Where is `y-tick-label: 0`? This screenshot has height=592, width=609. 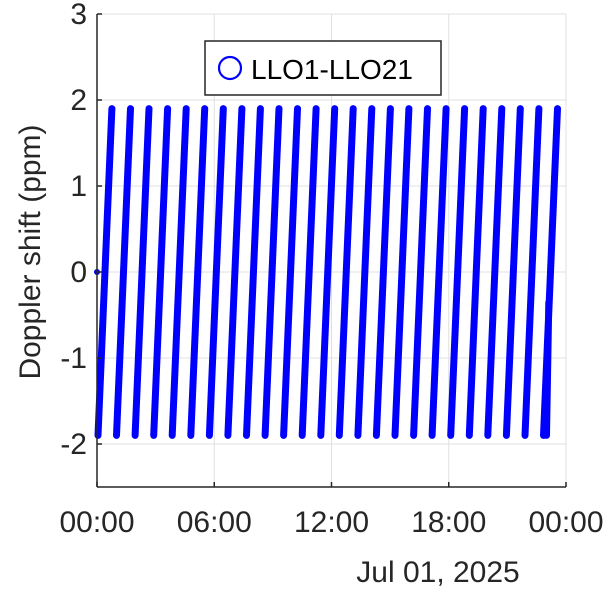 y-tick-label: 0 is located at coordinates (78, 272).